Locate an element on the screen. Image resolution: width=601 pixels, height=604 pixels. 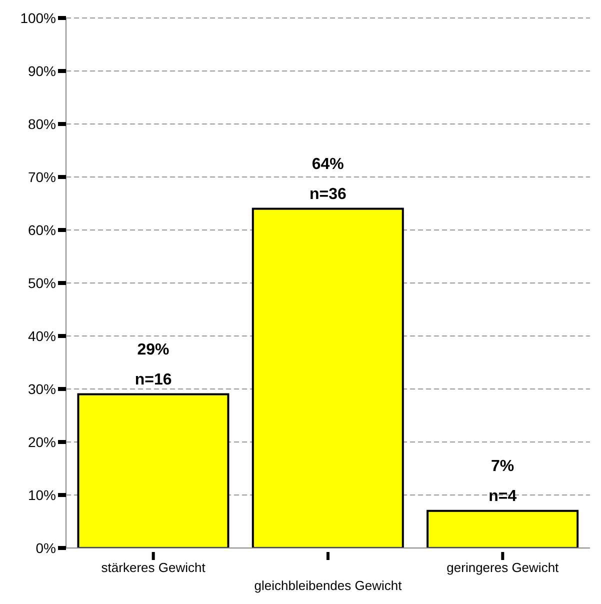
annotation: n=16 is located at coordinates (153, 379).